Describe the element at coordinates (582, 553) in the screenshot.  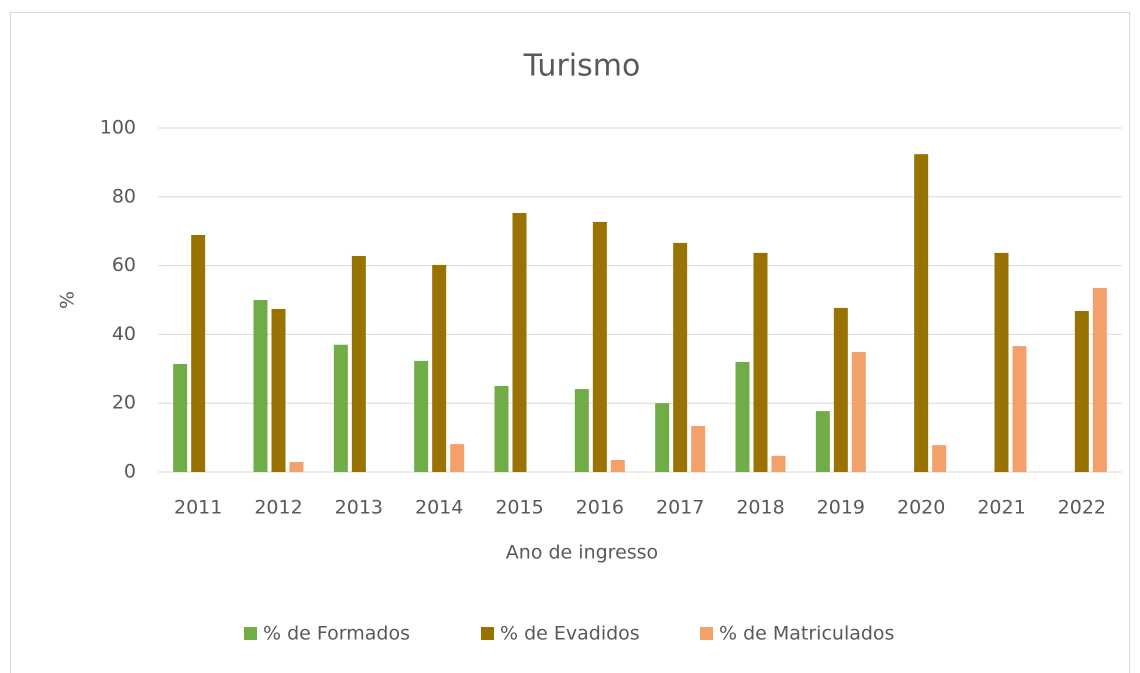
I see `x-axis-label: Ano de ingresso` at that location.